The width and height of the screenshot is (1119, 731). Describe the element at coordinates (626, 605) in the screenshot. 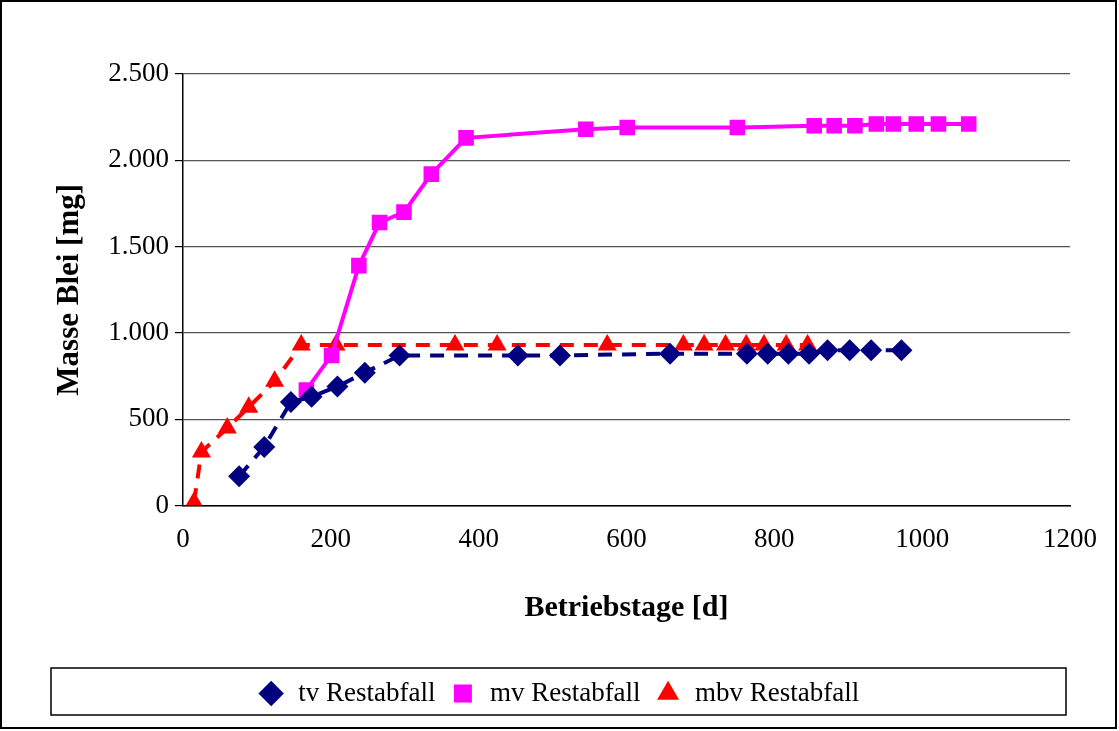

I see `x-axis-title: Betriebstage [d]` at that location.